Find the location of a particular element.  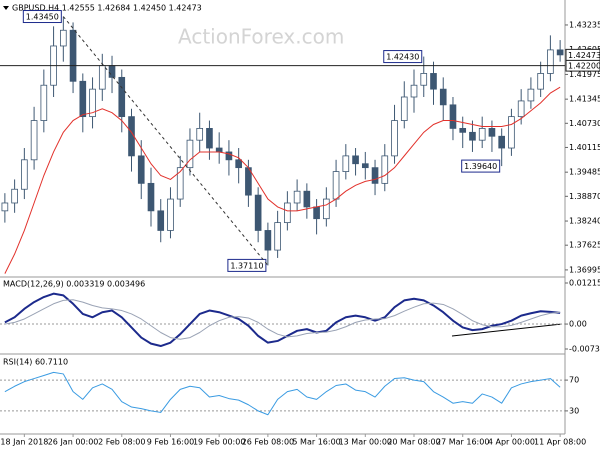

y-tick-label: 70 is located at coordinates (574, 380).